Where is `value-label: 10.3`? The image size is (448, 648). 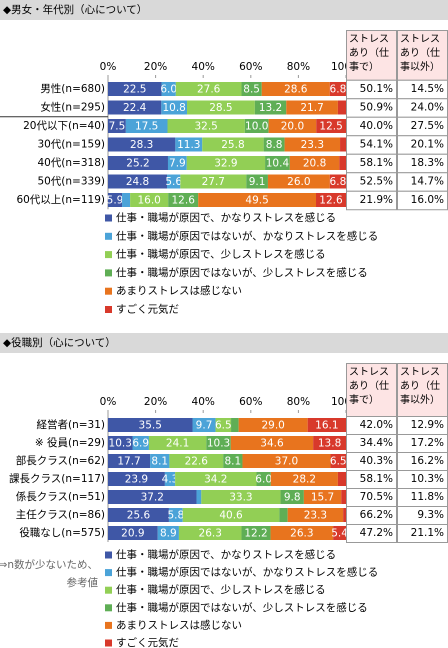 value-label: 10.3 is located at coordinates (218, 444).